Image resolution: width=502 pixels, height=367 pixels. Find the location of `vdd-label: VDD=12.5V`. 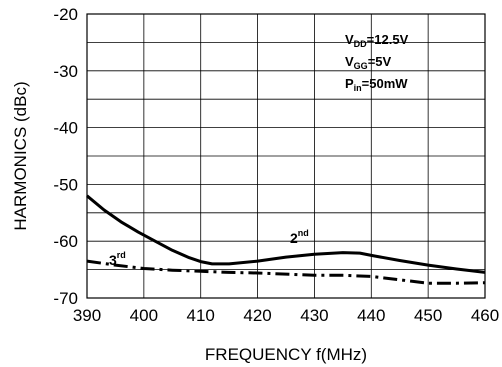

vdd-label: VDD=12.5V is located at coordinates (377, 40).